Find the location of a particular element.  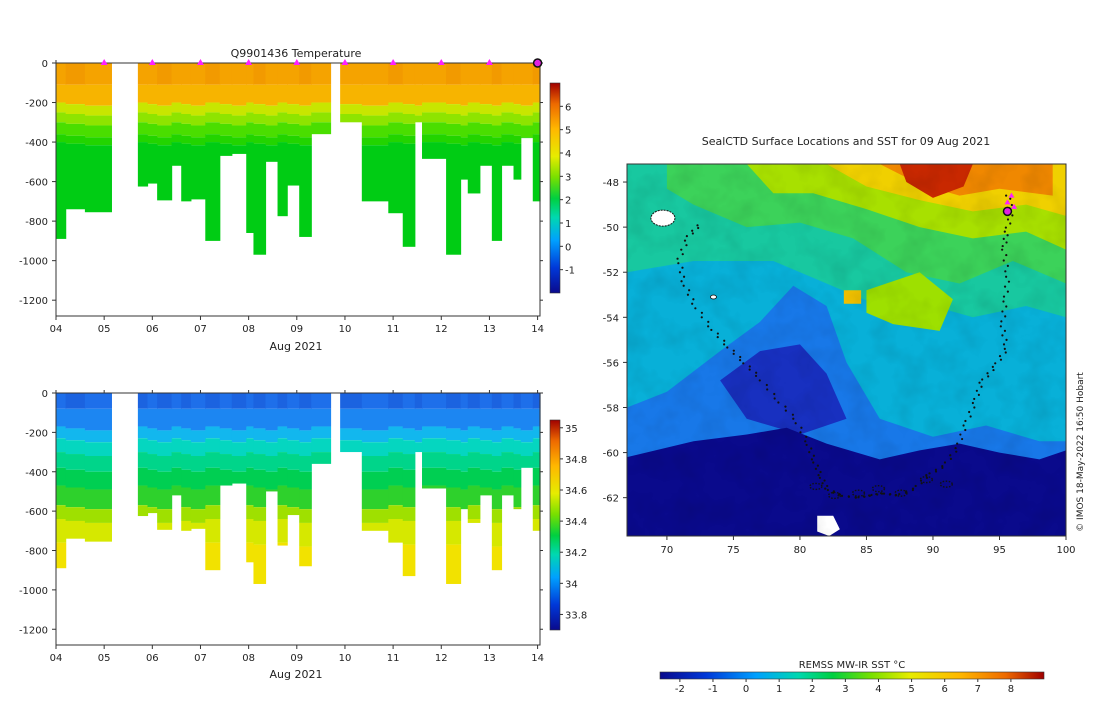

halocline-lower is located at coordinates (198, 464).